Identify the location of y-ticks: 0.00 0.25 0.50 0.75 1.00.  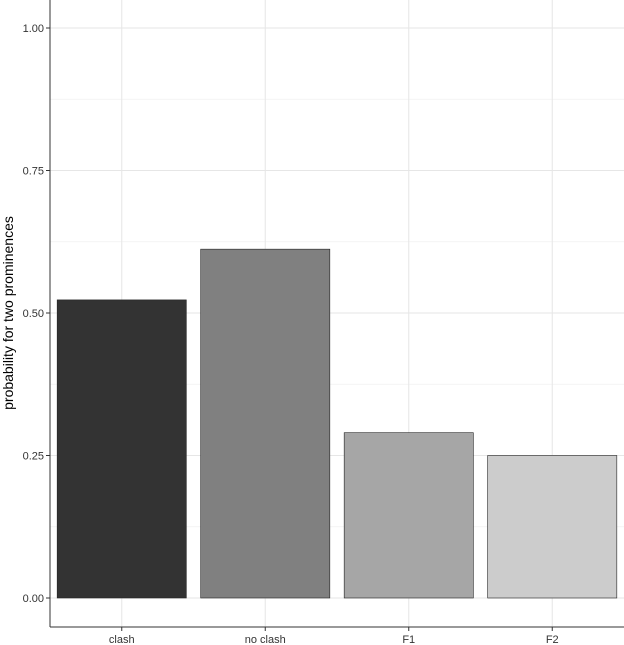
(36, 314).